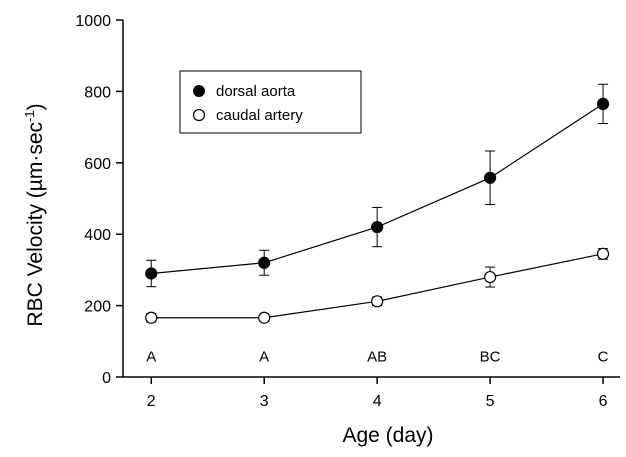 The width and height of the screenshot is (626, 457). Describe the element at coordinates (264, 401) in the screenshot. I see `x-tick-label-3: 3` at that location.